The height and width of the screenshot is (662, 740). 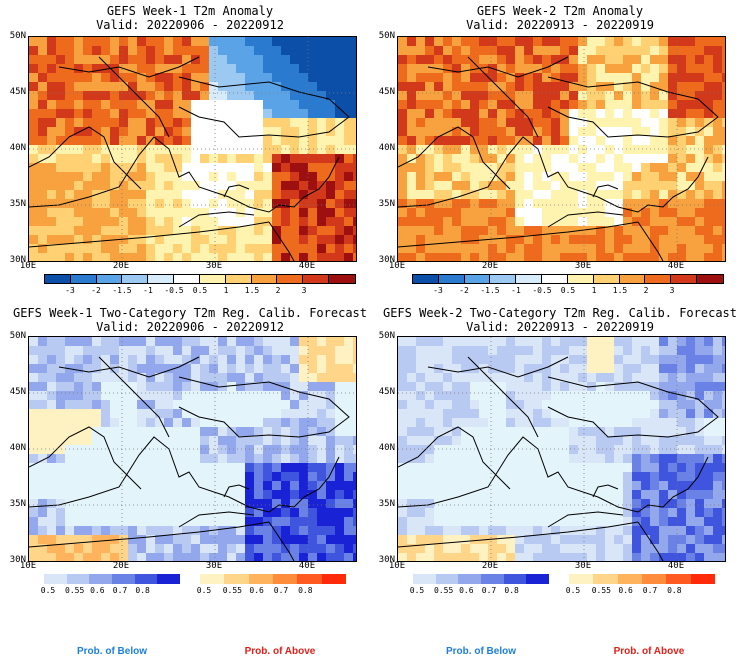 I want to click on panel-title: GEFS Week-1 T2m Anomaly, so click(x=190, y=11).